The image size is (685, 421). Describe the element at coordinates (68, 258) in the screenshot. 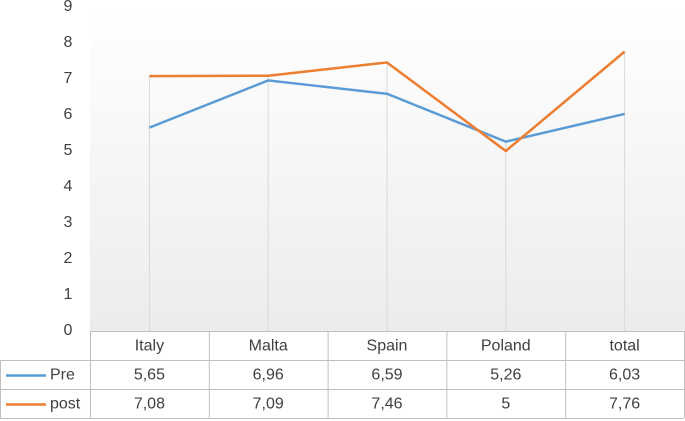

I see `y-tick-label: 2` at that location.